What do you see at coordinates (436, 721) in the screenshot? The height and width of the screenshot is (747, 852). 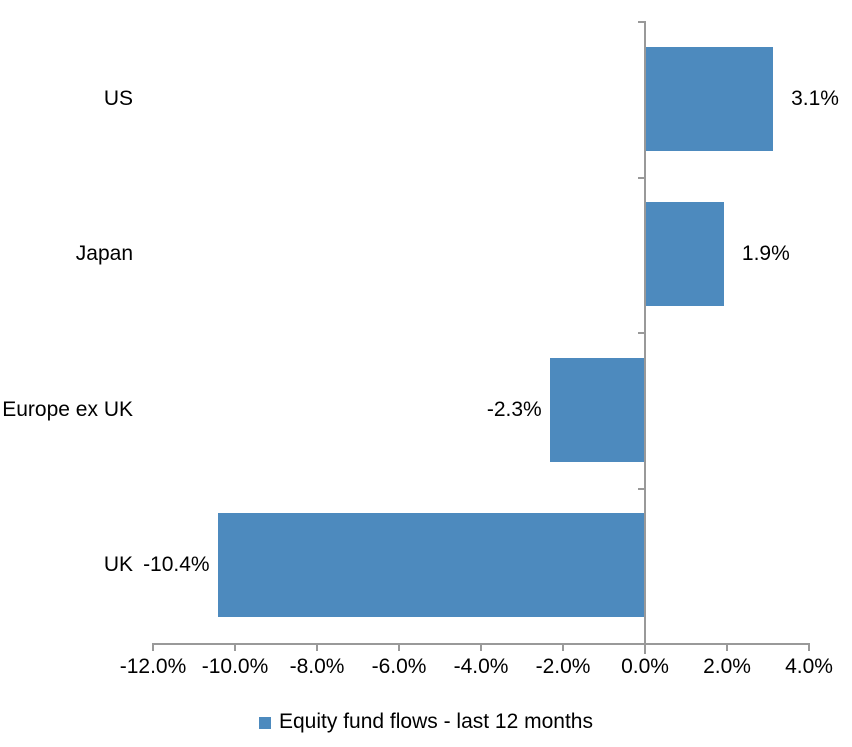 I see `legend-label: Equity fund flows - last 12 months` at bounding box center [436, 721].